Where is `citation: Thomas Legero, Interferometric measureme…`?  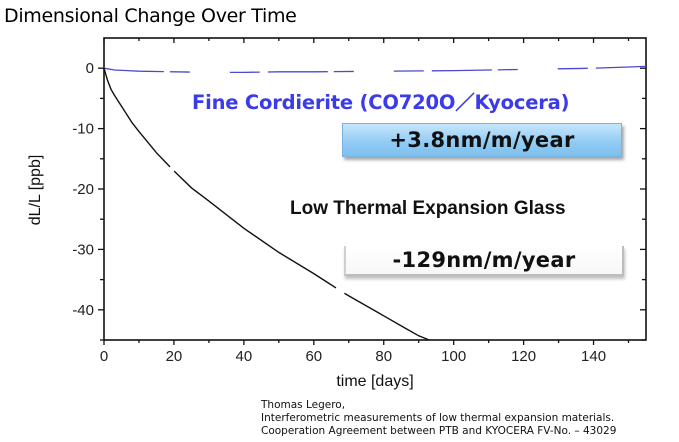
citation: Thomas Legero, Interferometric measureme… is located at coordinates (438, 418).